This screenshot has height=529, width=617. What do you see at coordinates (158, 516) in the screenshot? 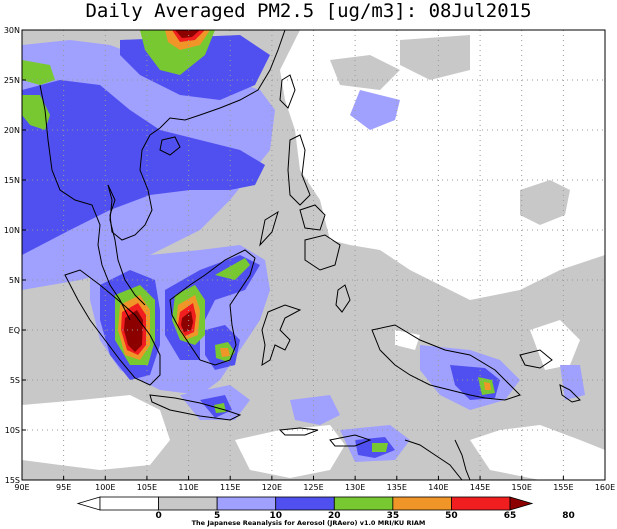
I see `legend-level-label: 0` at bounding box center [158, 516].